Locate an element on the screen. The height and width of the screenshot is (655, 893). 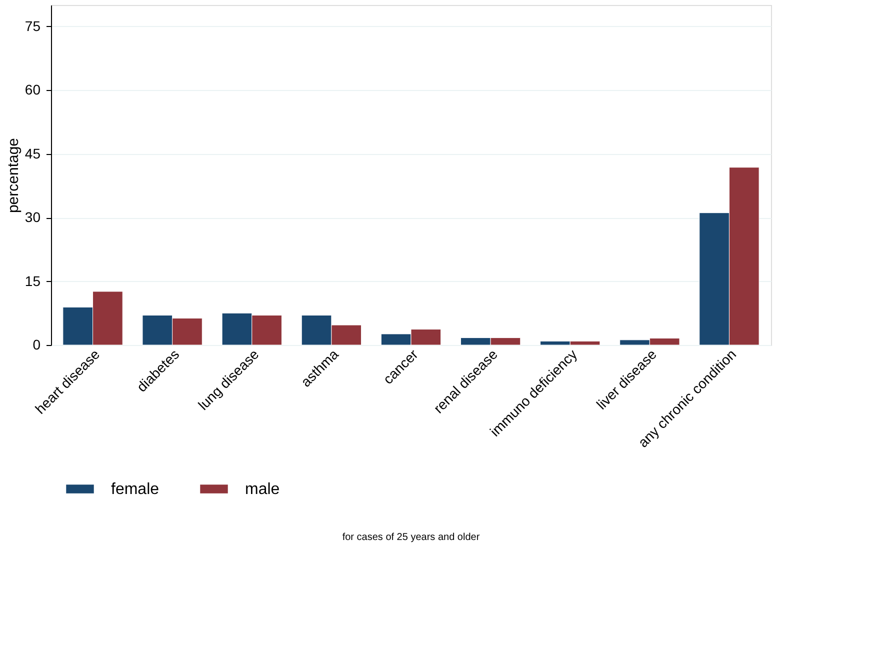
text: for cases of 25 years and older is located at coordinates (411, 537).